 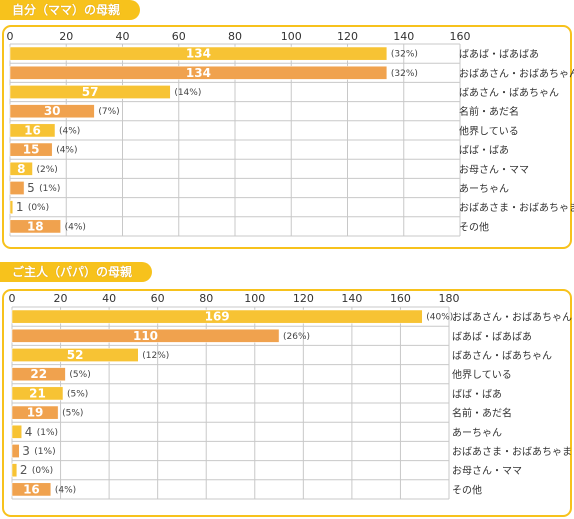 I want to click on bar-value-label: 19, so click(x=35, y=413).